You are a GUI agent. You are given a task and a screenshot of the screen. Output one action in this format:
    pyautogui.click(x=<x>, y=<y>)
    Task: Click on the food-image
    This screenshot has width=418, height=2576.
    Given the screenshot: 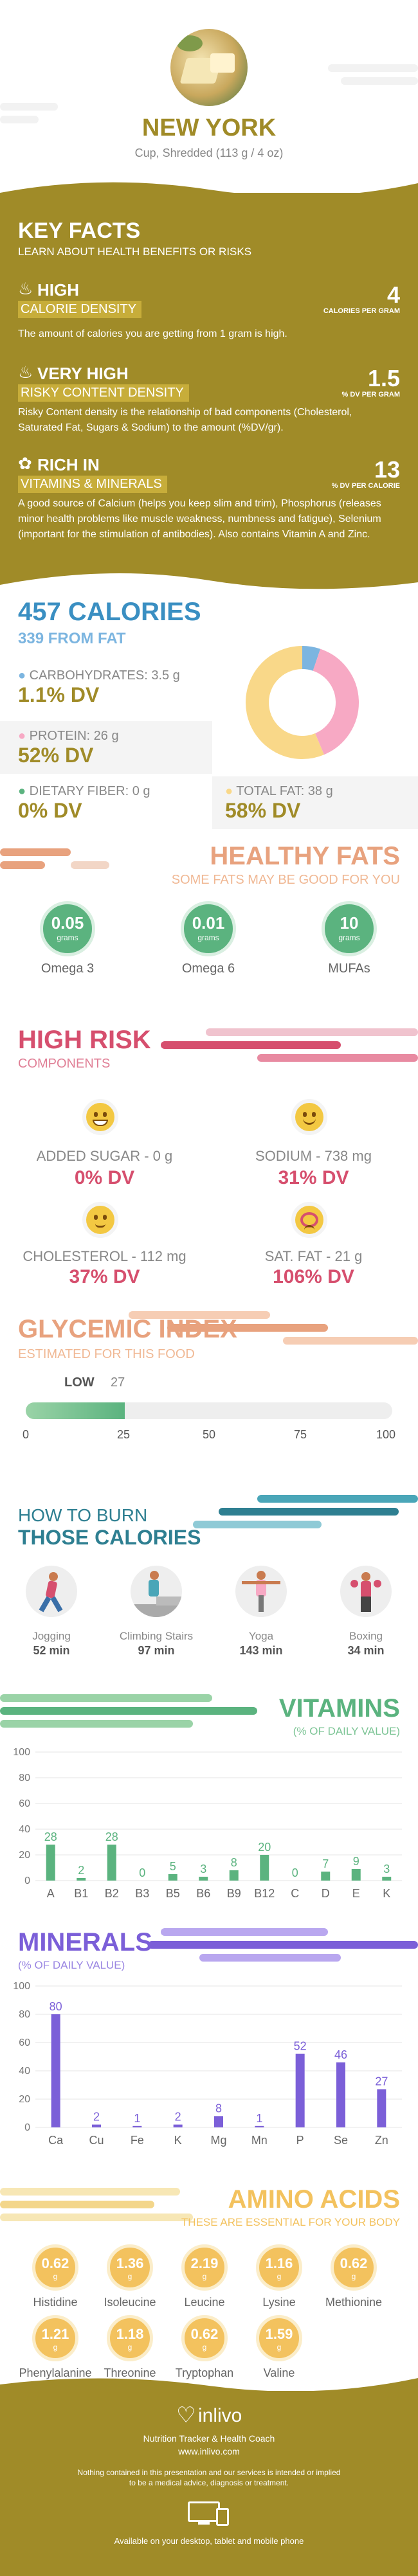 What is the action you would take?
    pyautogui.click(x=209, y=67)
    